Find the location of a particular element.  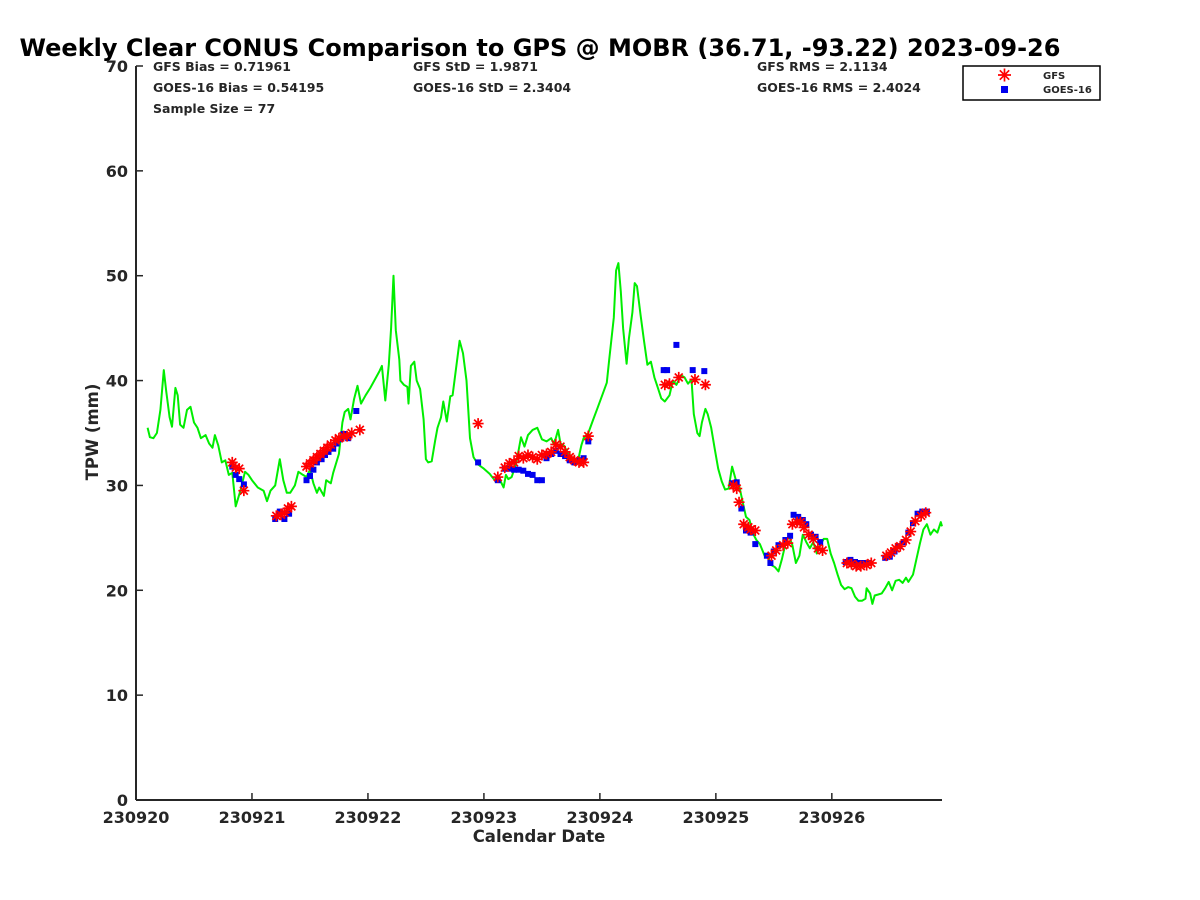

x-tick-label: 230920 is located at coordinates (136, 817).